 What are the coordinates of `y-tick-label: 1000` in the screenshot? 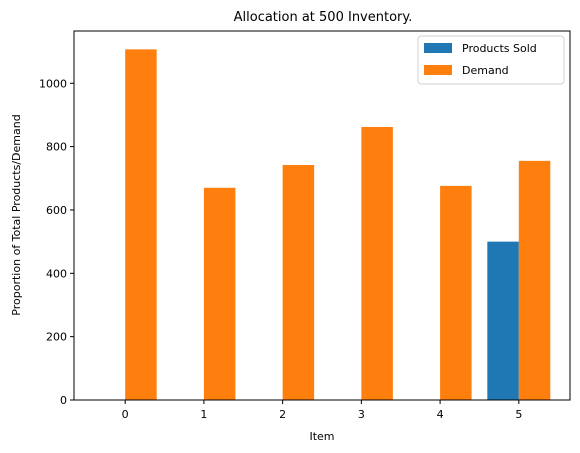 It's located at (53, 83).